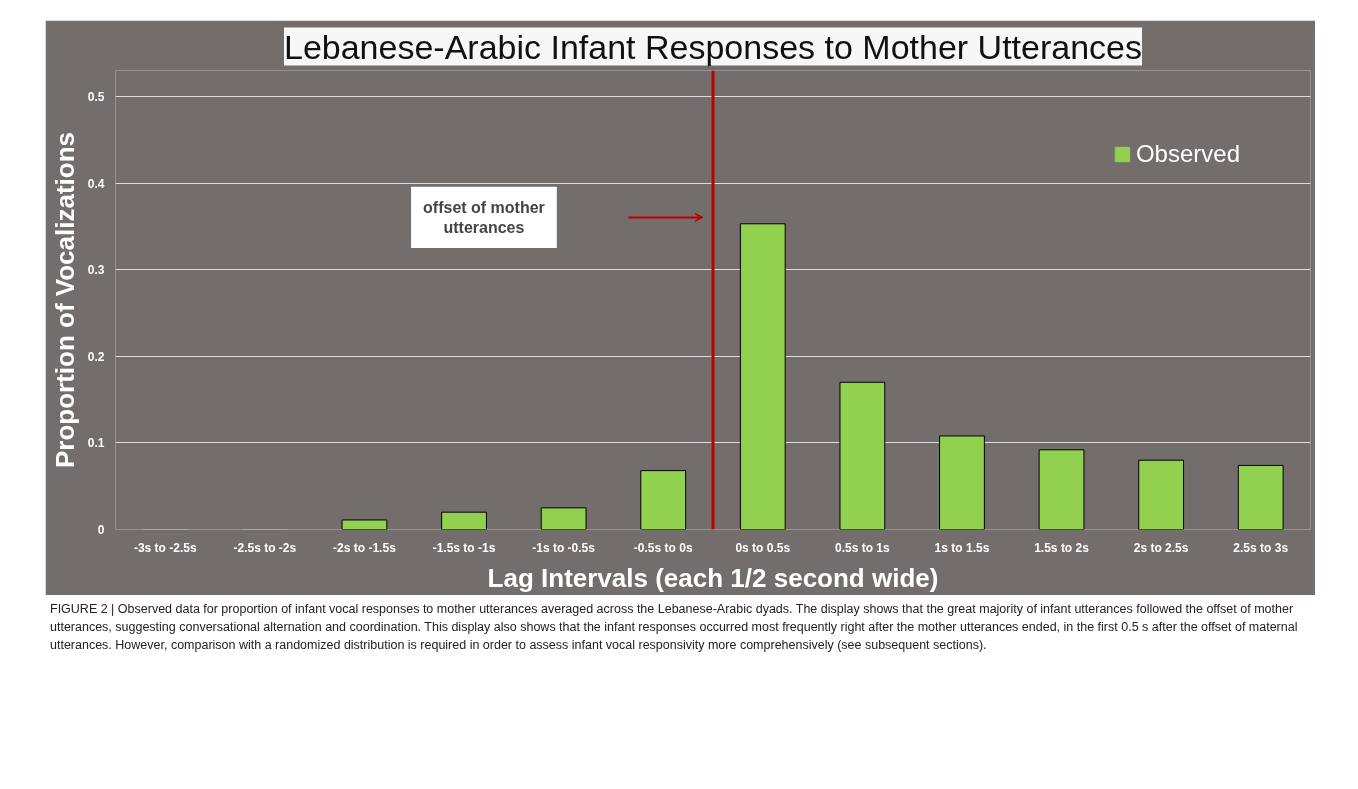  What do you see at coordinates (1161, 547) in the screenshot?
I see `x-tick-label: 2s to 2.5s` at bounding box center [1161, 547].